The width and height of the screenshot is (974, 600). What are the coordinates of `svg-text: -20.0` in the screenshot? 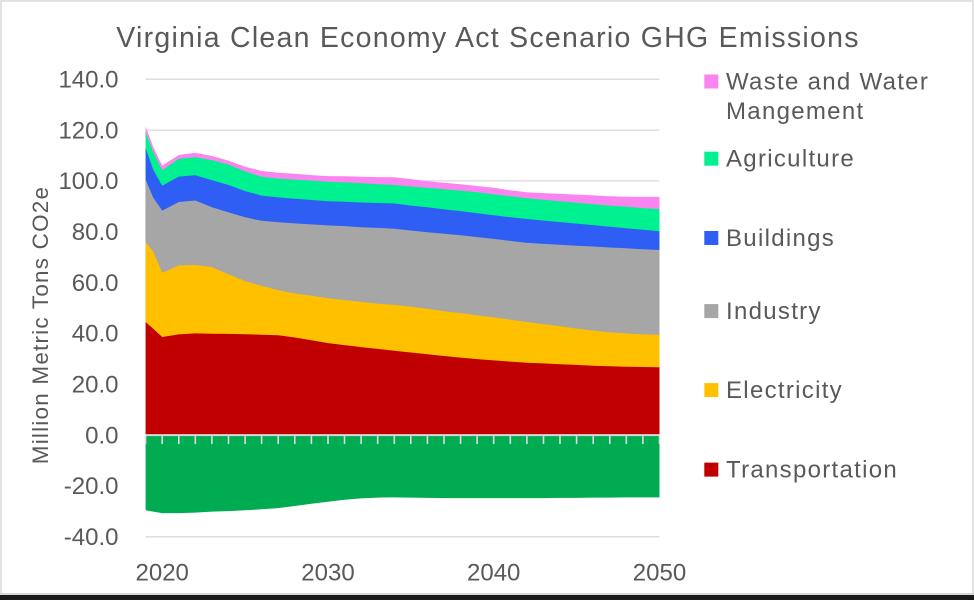 It's located at (91, 486).